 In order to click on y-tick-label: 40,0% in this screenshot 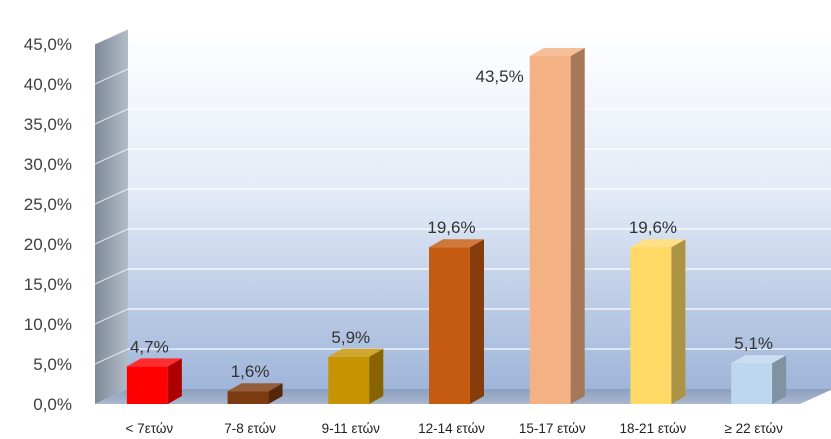, I will do `click(48, 84)`.